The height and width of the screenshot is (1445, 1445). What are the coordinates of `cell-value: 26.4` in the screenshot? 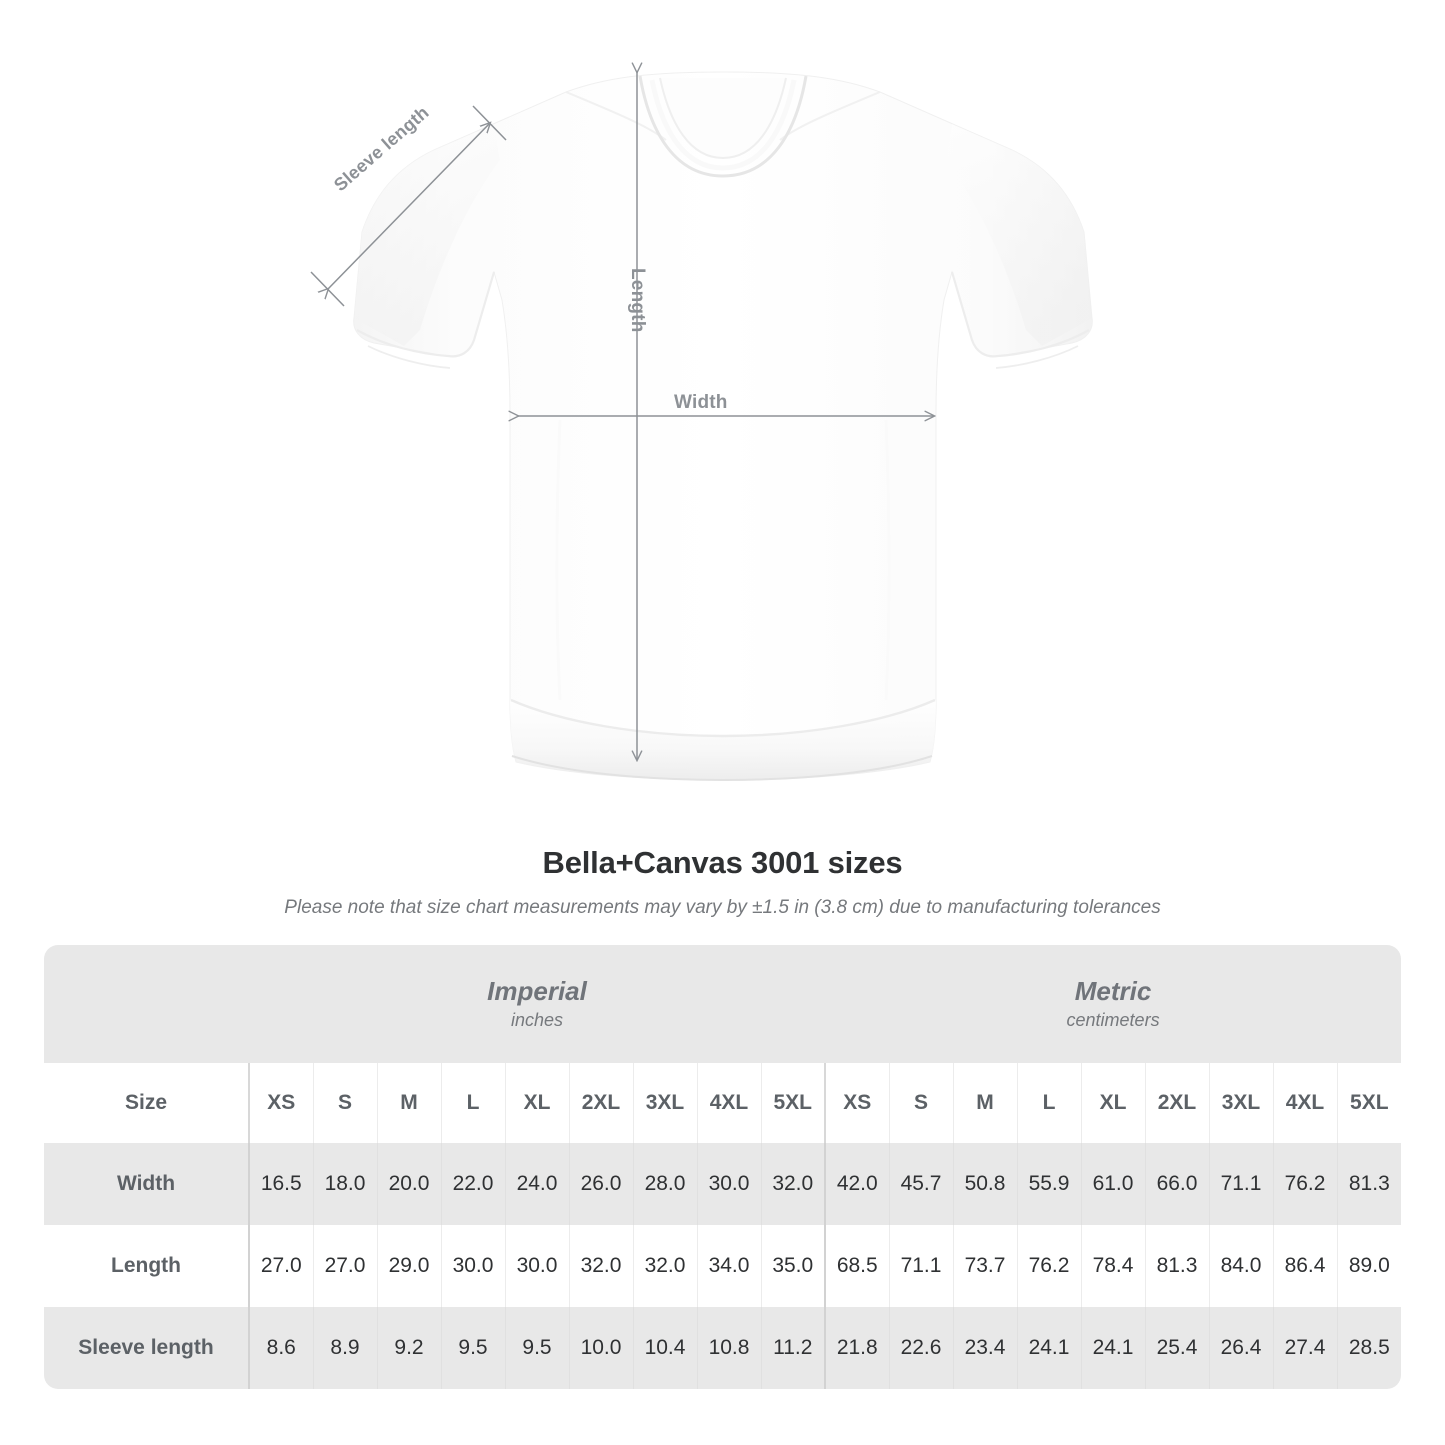 It's located at (1241, 1348).